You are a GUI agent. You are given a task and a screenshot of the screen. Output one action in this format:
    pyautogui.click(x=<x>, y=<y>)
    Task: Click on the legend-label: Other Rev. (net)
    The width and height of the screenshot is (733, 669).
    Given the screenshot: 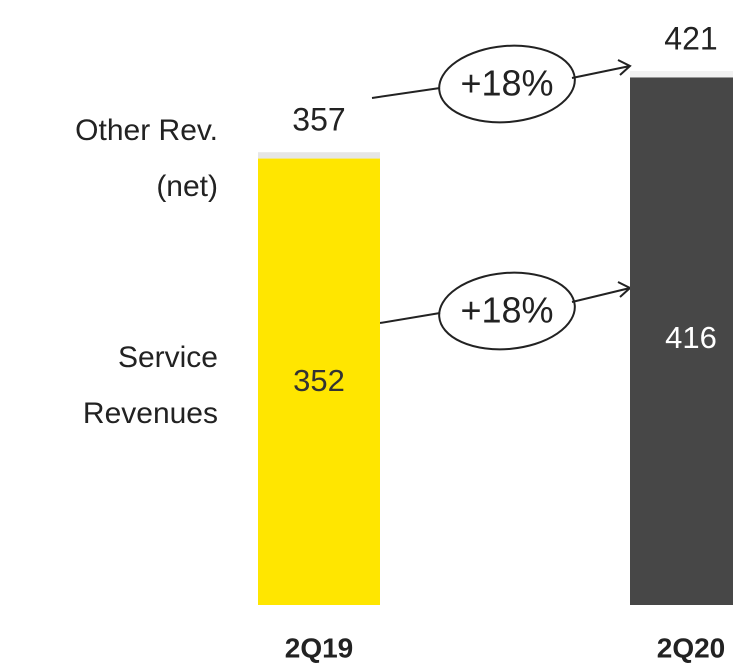 What is the action you would take?
    pyautogui.click(x=146, y=158)
    